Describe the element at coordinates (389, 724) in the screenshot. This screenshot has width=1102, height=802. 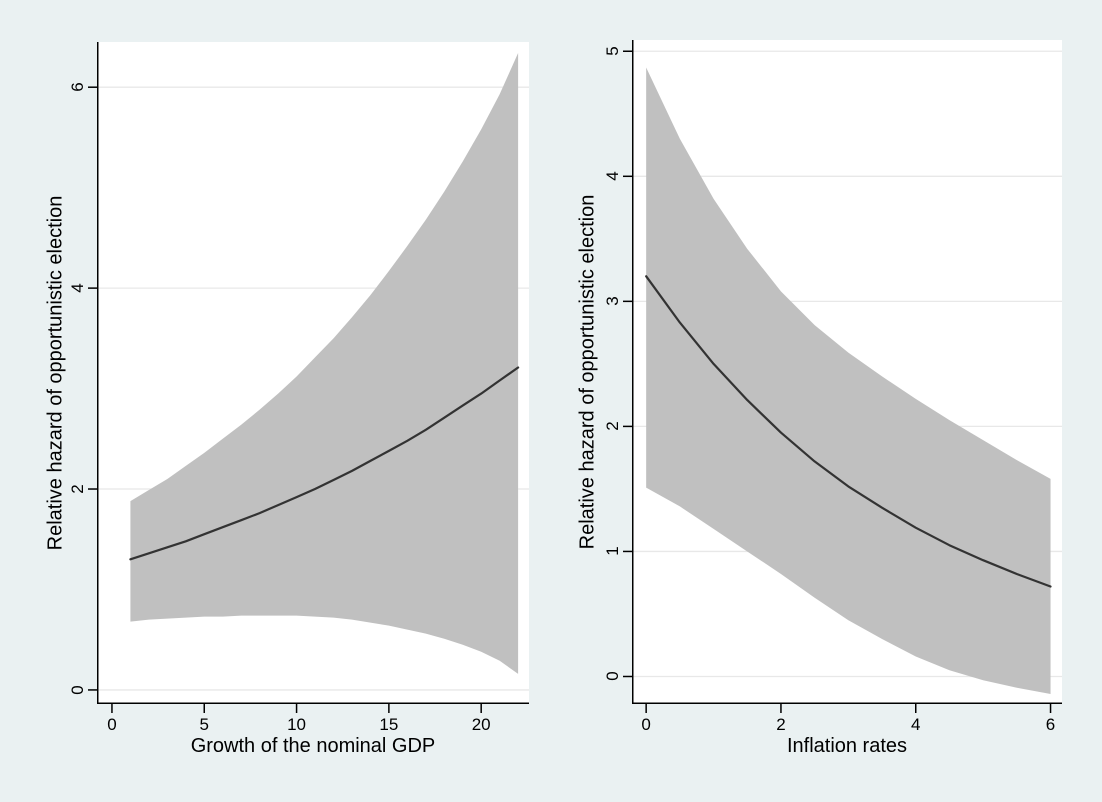
I see `x-tick-label: 15` at that location.